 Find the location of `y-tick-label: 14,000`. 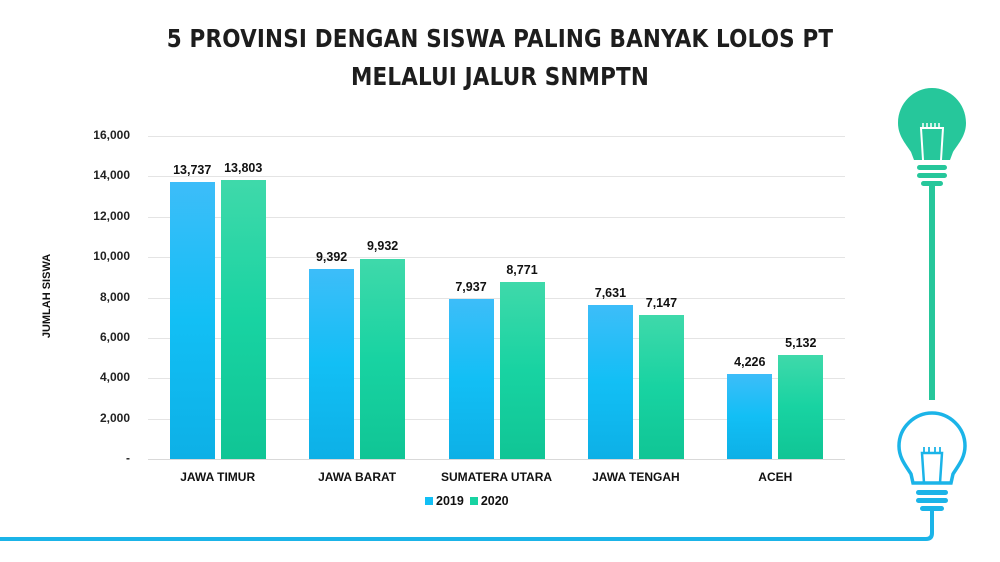

y-tick-label: 14,000 is located at coordinates (111, 175).